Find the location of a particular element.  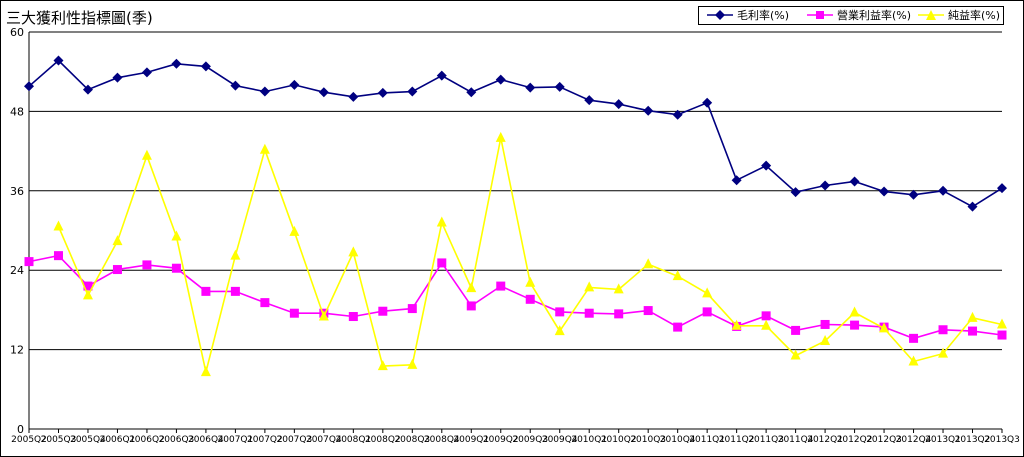

chart-title: 三大獲利性指標圖(季) is located at coordinates (79, 18).